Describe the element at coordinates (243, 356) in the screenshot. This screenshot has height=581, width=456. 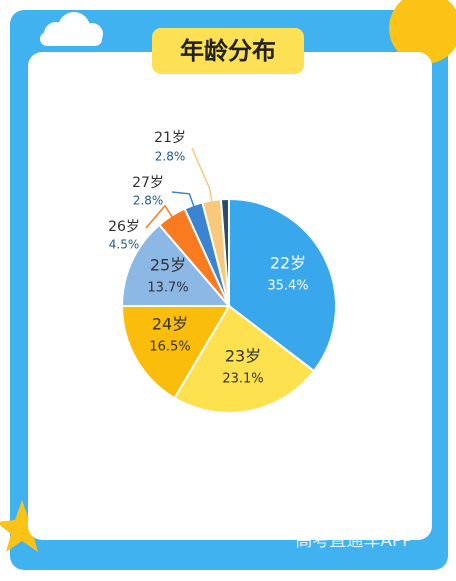
I see `slice-label: 23岁` at that location.